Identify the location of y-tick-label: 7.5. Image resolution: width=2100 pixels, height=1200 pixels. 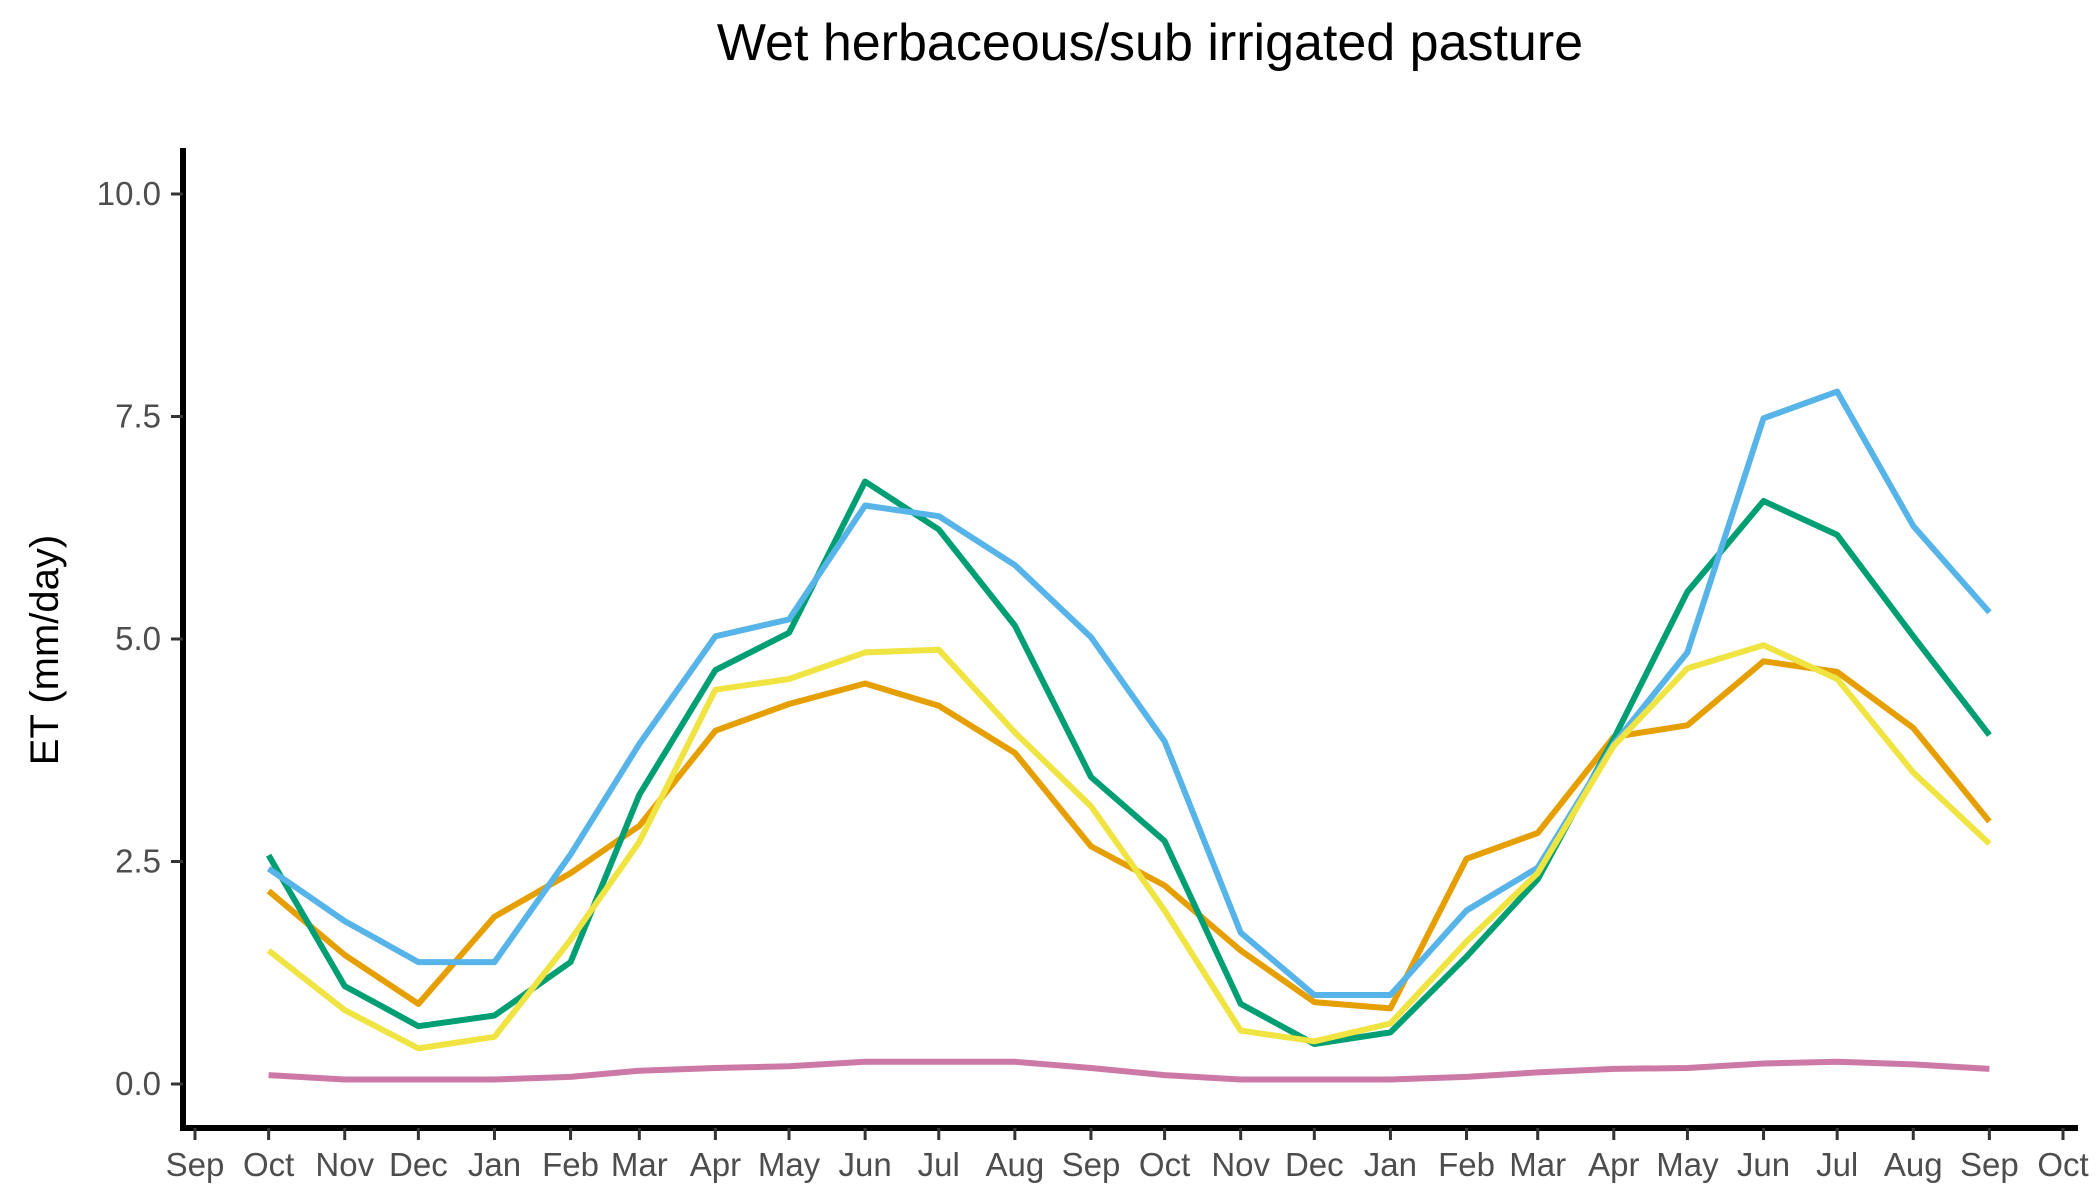
(138, 416).